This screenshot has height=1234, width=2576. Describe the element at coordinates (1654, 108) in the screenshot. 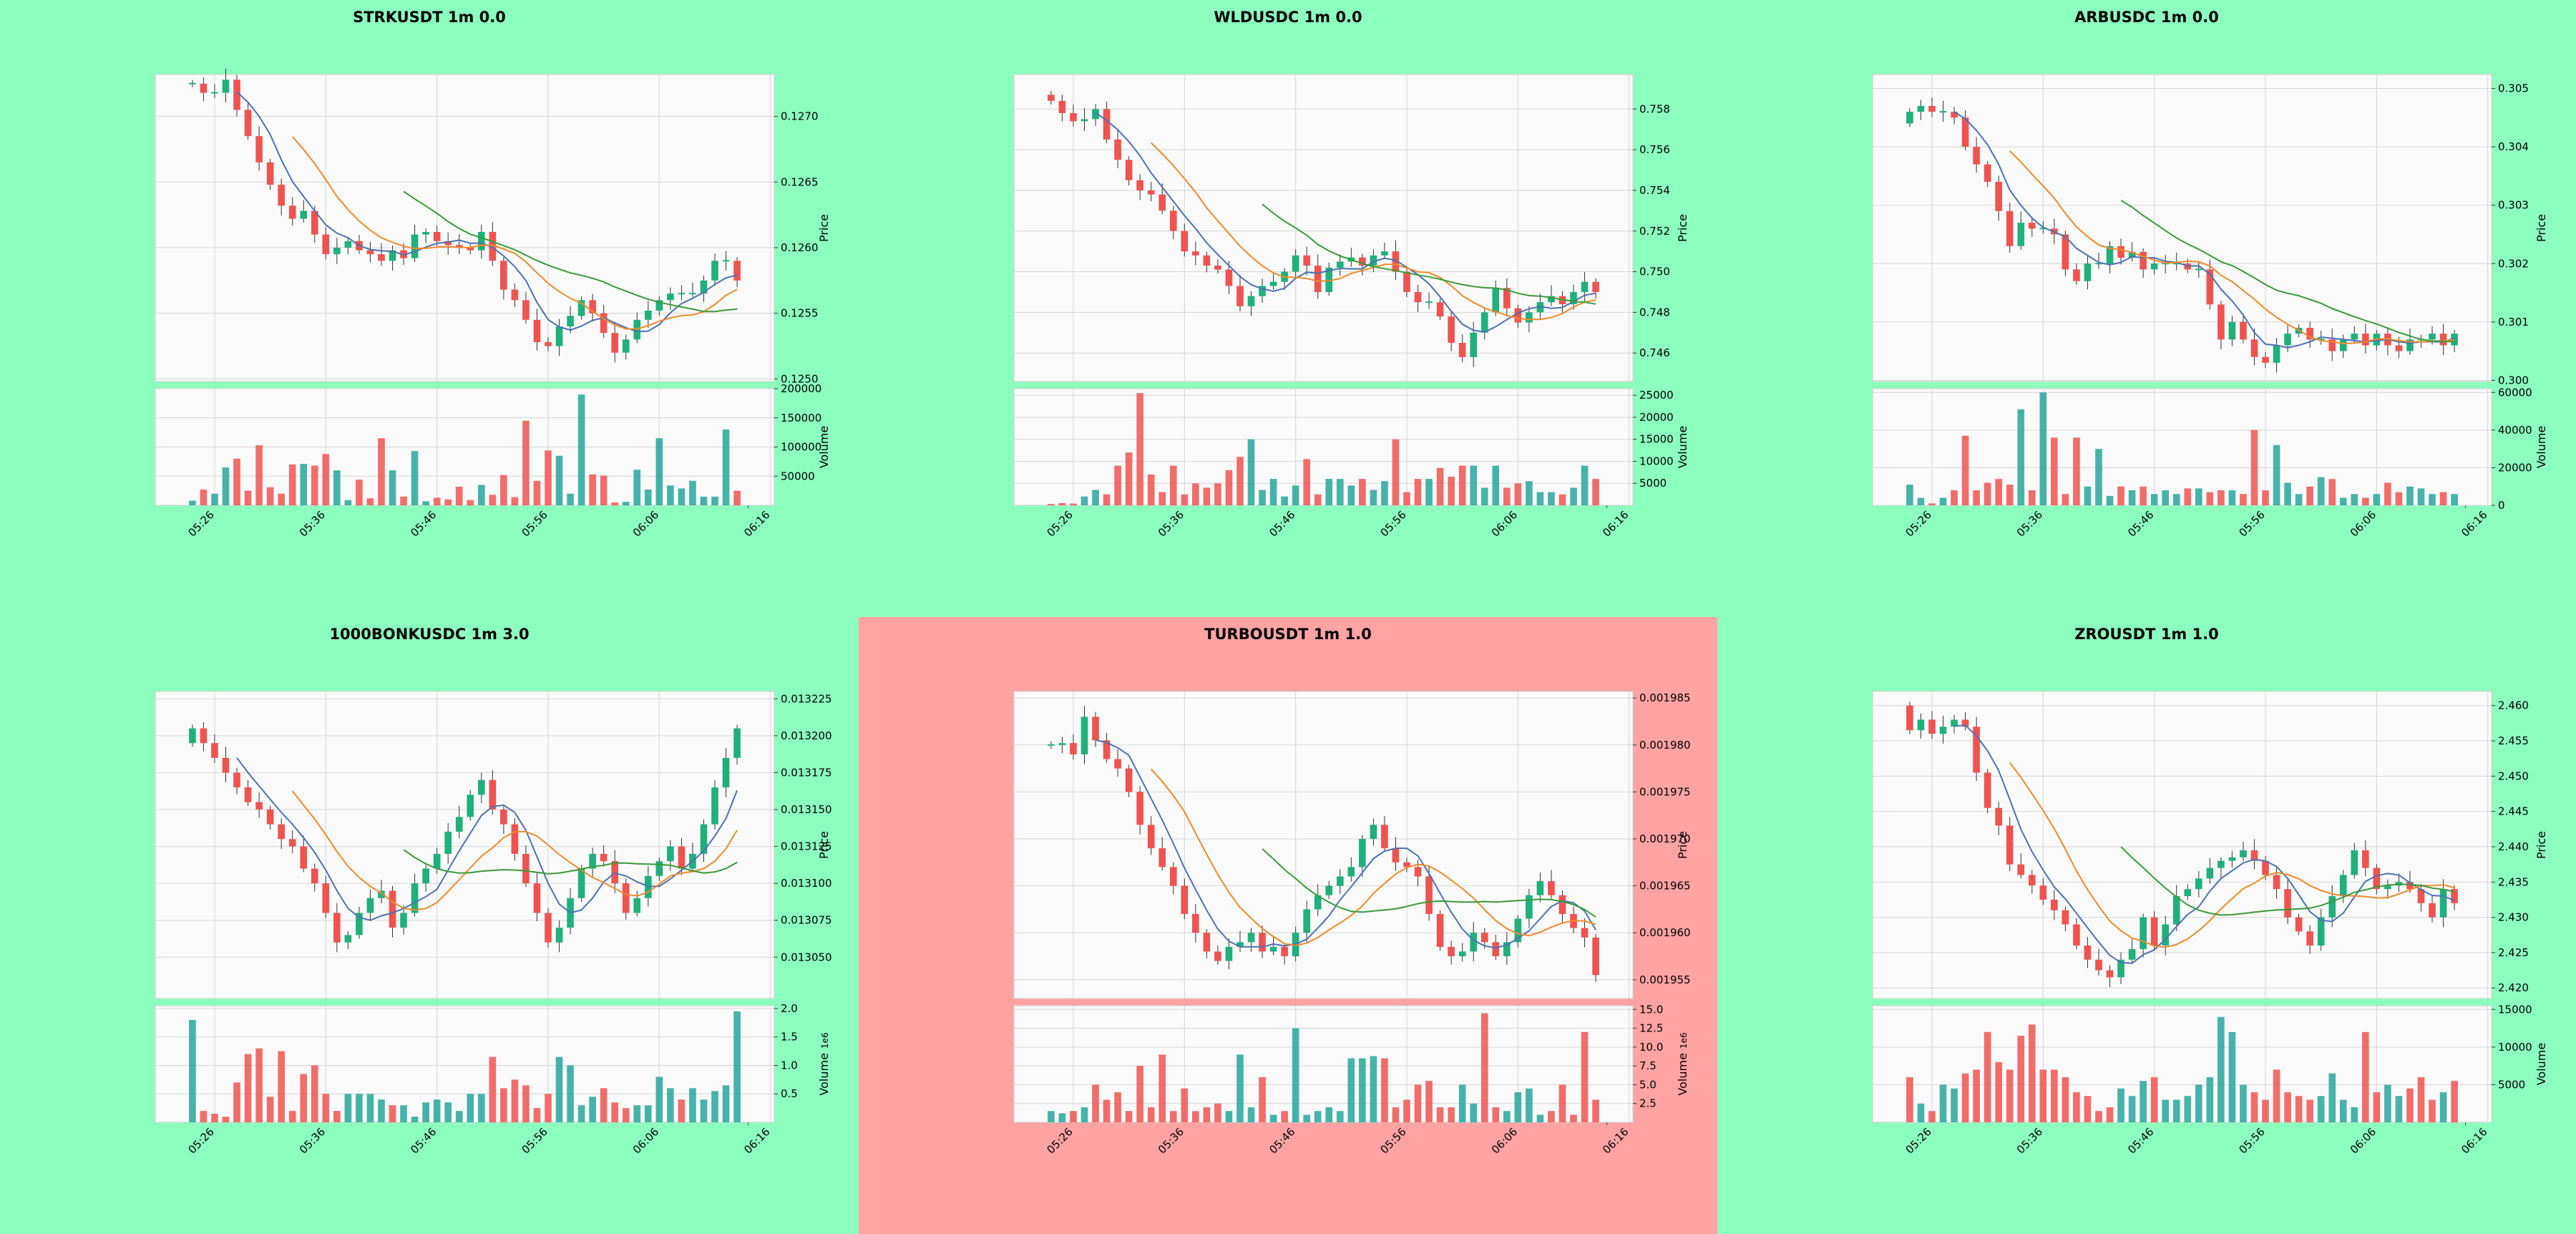

I see `price-tick-label: 0.758` at that location.